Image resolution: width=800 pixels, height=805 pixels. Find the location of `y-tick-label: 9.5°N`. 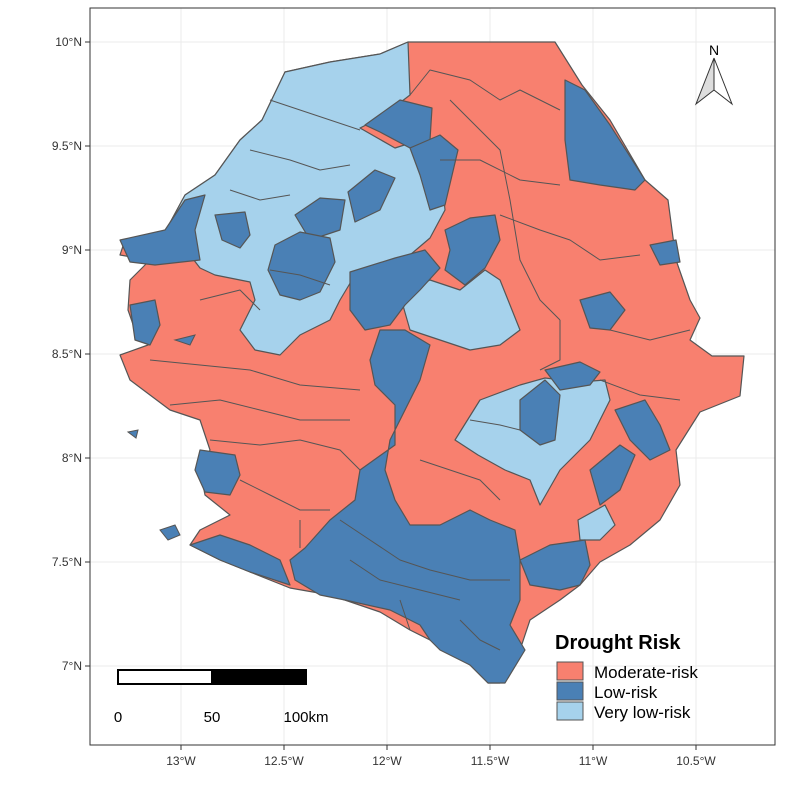

y-tick-label: 9.5°N is located at coordinates (67, 146).